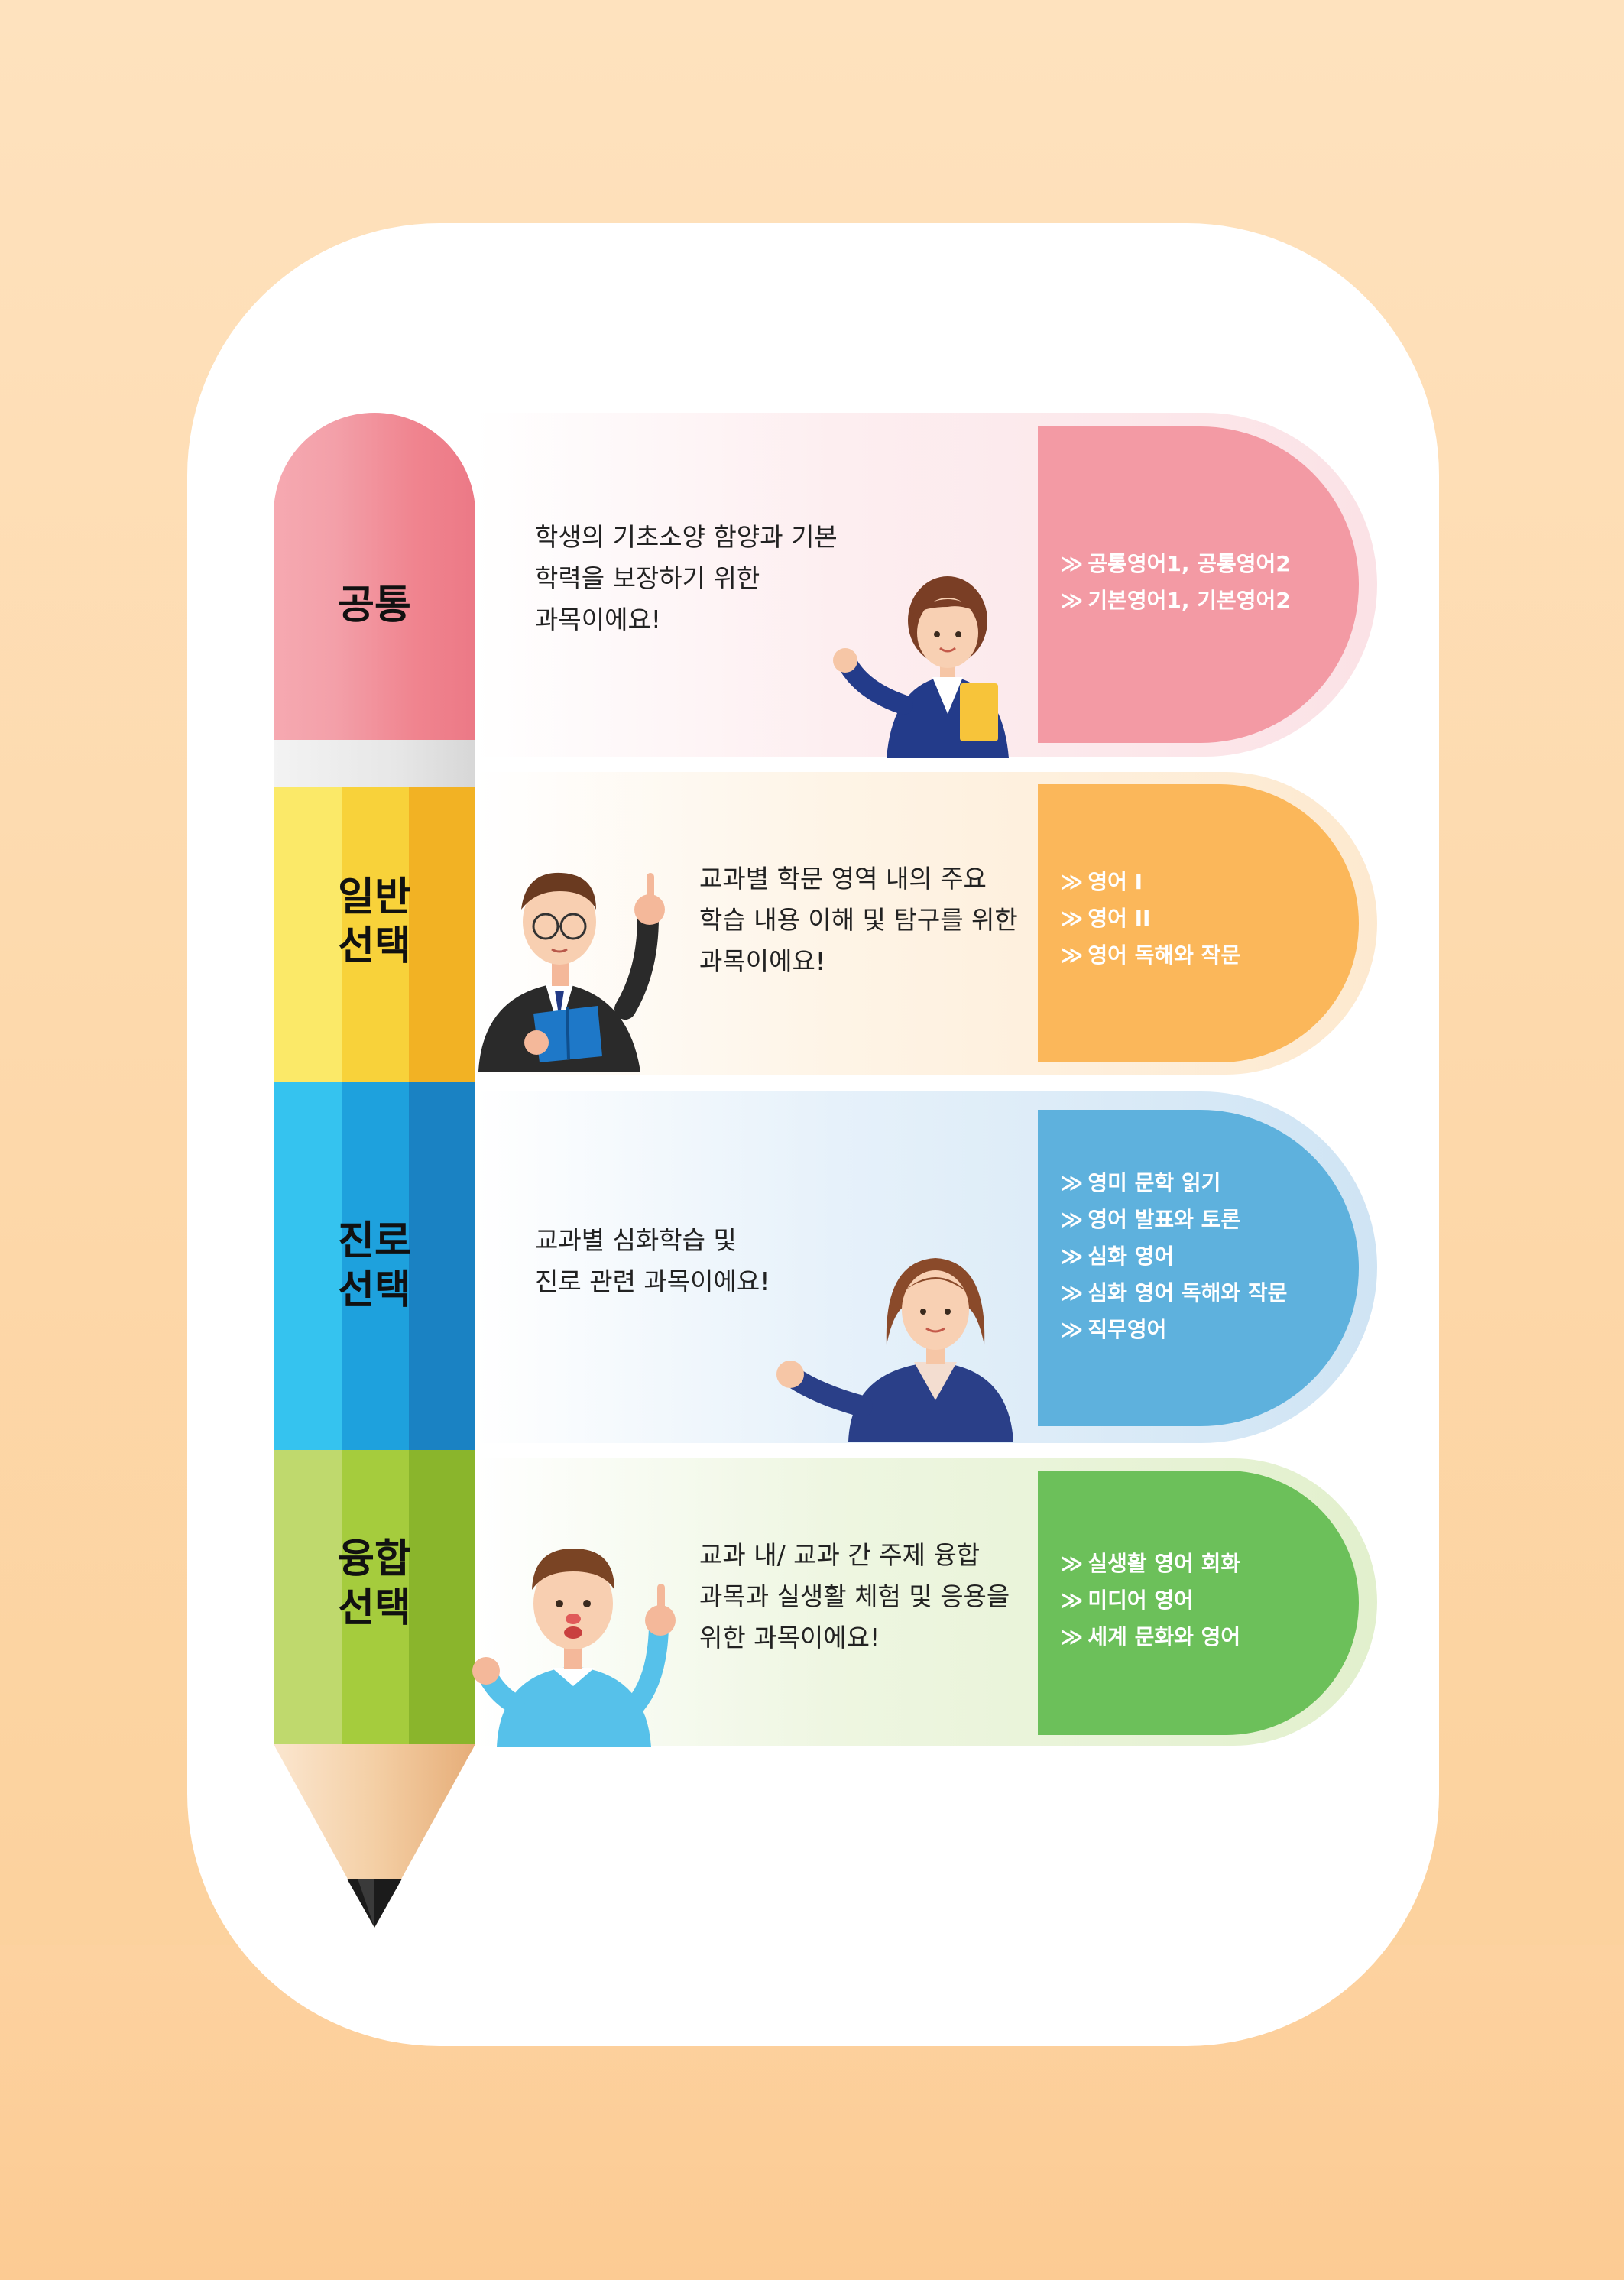  What do you see at coordinates (1176, 582) in the screenshot?
I see `row-common-items: ≫ 공통영어1, 공통영어2 ≫ 기본영어1, 기본영어2` at bounding box center [1176, 582].